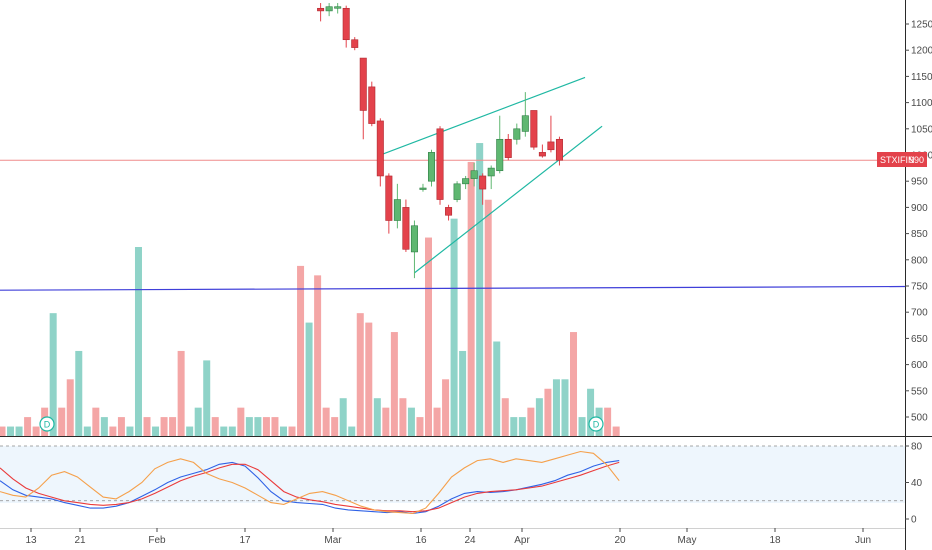 The height and width of the screenshot is (550, 932). What do you see at coordinates (919, 313) in the screenshot?
I see `price-tick-label: 700` at bounding box center [919, 313].